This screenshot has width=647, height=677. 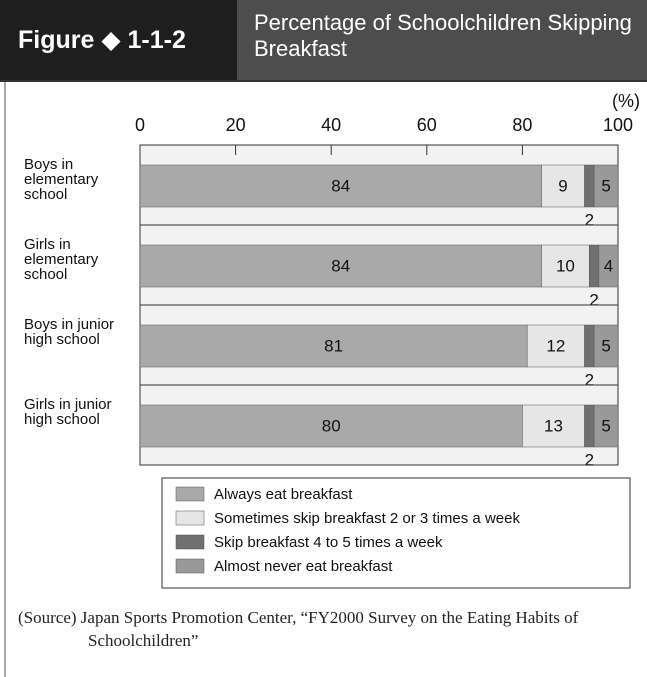 What do you see at coordinates (69, 332) in the screenshot?
I see `y-tick-label: Boys in junior high school` at bounding box center [69, 332].